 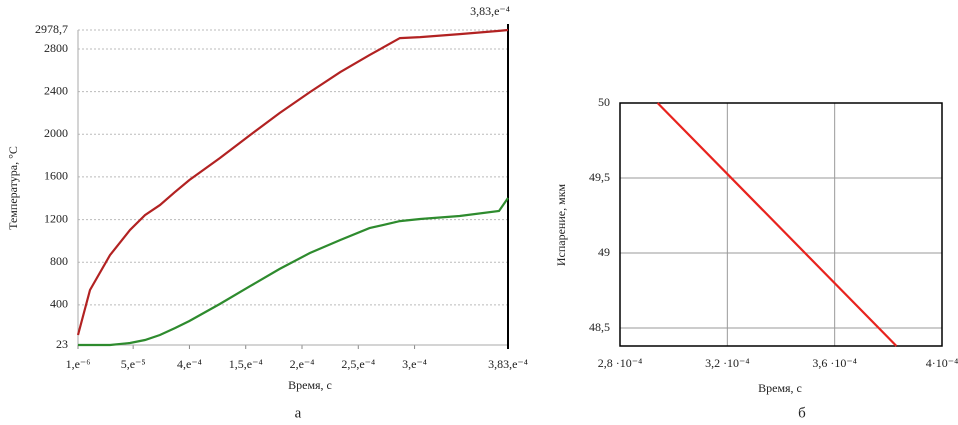 What do you see at coordinates (133, 364) in the screenshot?
I see `x-tick-label: 5,e⁻⁵` at bounding box center [133, 364].